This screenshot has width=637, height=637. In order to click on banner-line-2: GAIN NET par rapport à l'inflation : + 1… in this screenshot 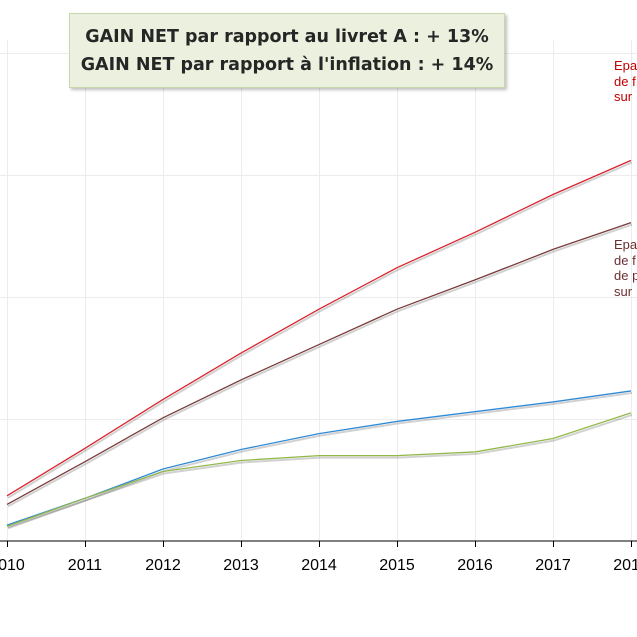, I will do `click(287, 65)`.